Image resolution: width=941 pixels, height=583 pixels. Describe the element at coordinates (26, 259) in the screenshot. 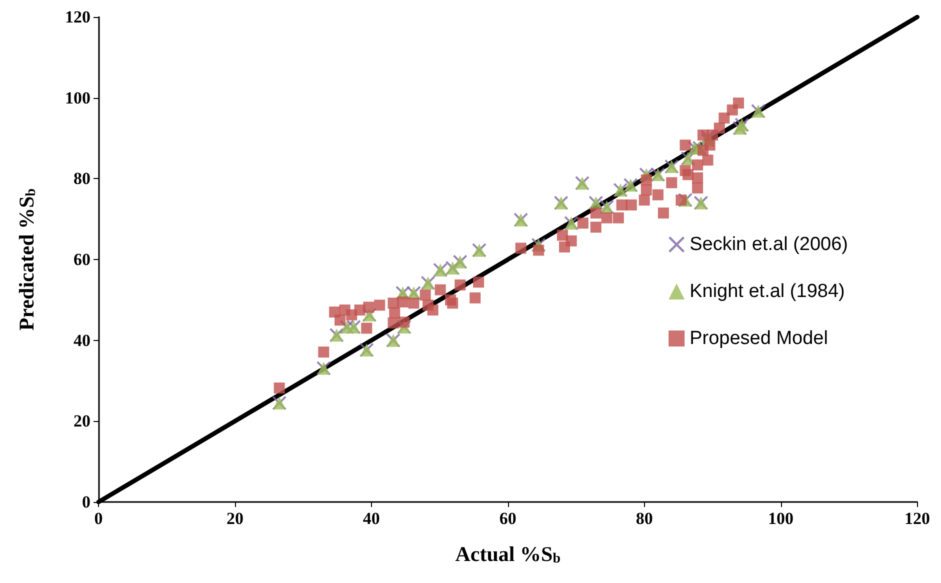

I see `y-axis-title: Predicated %Sb` at that location.